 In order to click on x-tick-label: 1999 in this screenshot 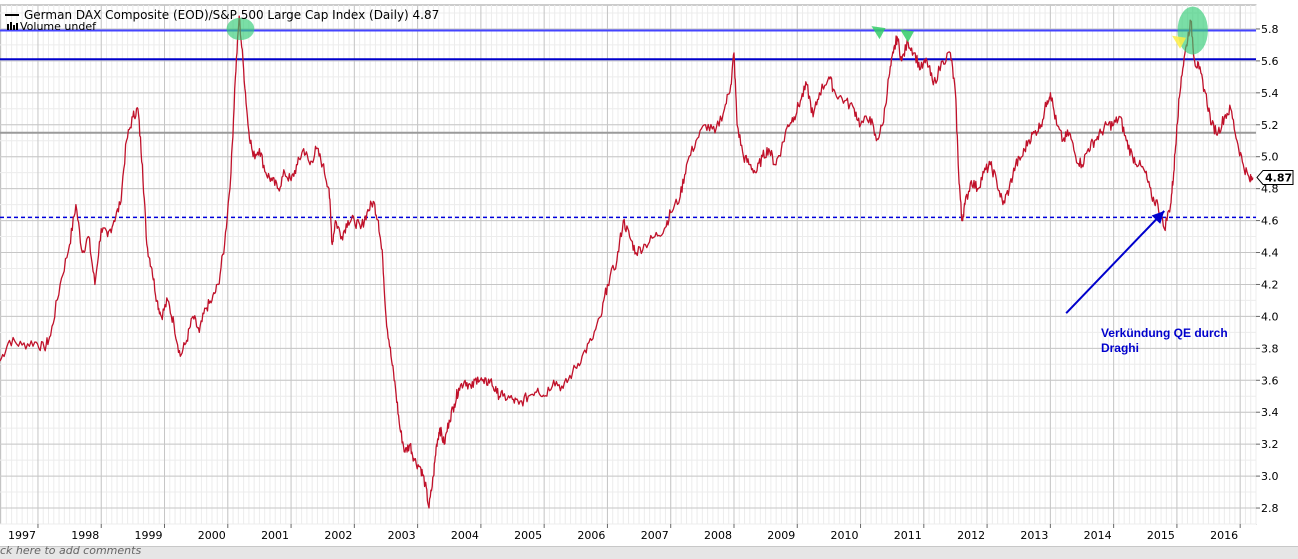, I will do `click(149, 535)`.